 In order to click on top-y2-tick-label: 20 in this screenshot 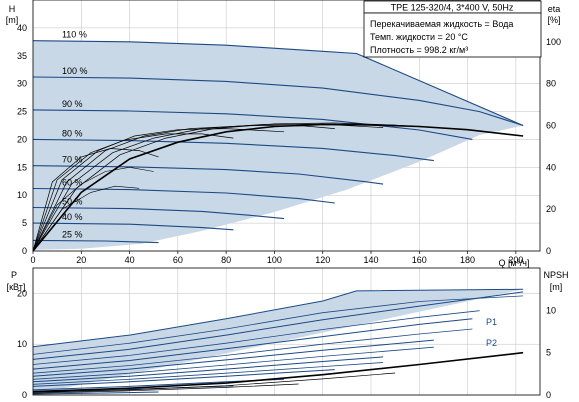, I will do `click(551, 209)`.